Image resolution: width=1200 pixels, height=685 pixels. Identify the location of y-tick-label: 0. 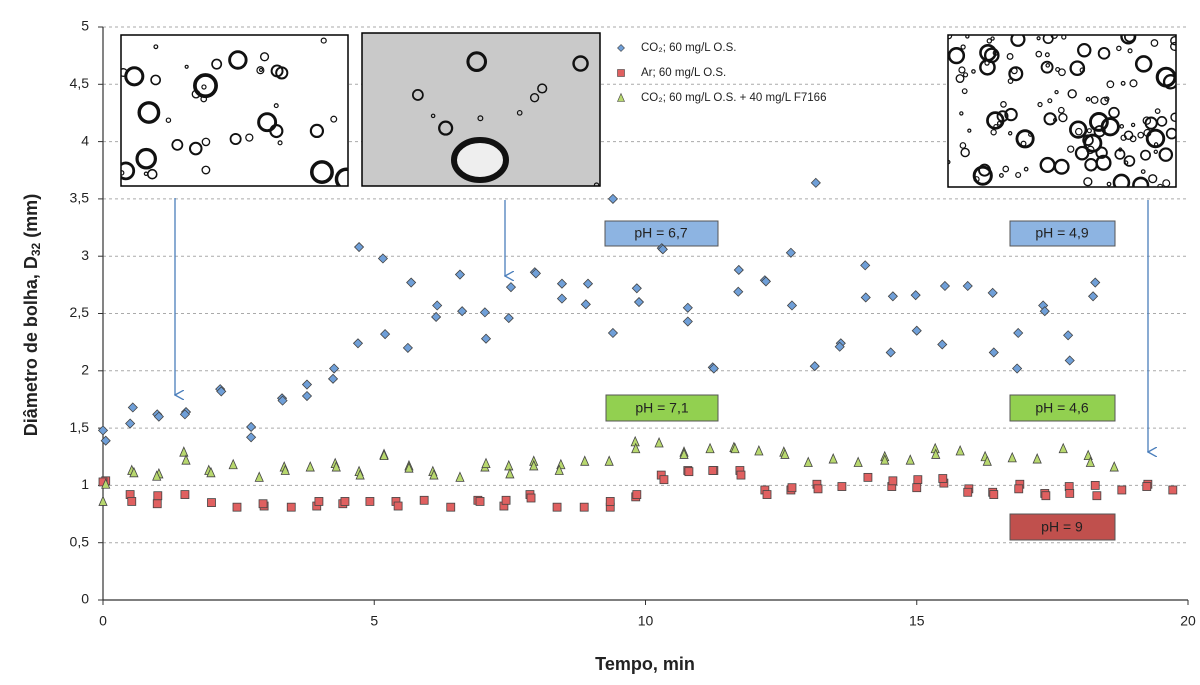
(85, 599).